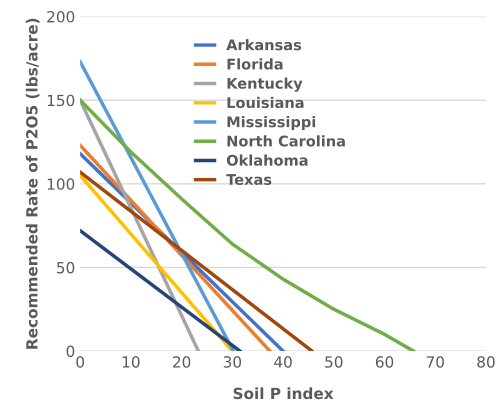 The height and width of the screenshot is (413, 501). What do you see at coordinates (333, 362) in the screenshot?
I see `x-tick-label: 50` at bounding box center [333, 362].